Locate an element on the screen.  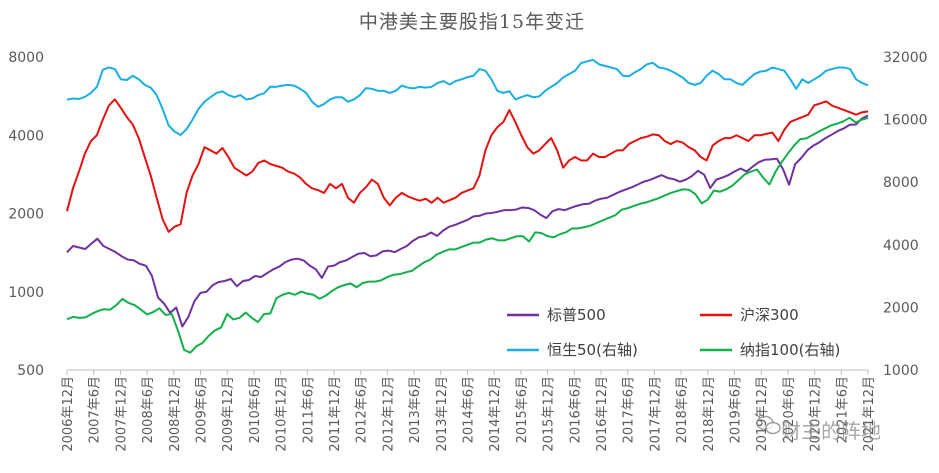
x-tick-label: 2020年12月 is located at coordinates (816, 414).